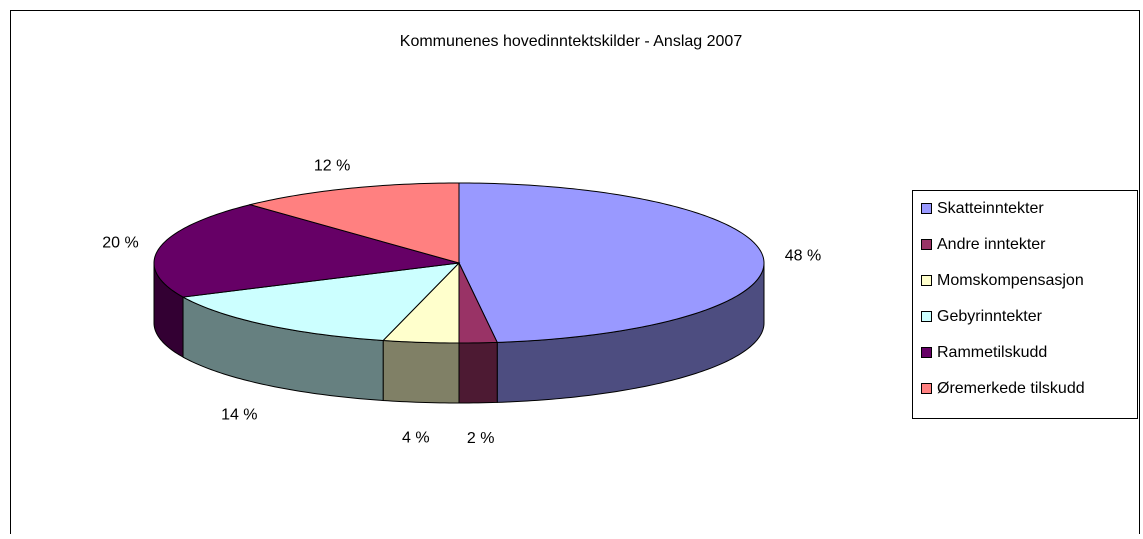 The width and height of the screenshot is (1143, 539). I want to click on legend-label: Gebyrinntekter, so click(990, 316).